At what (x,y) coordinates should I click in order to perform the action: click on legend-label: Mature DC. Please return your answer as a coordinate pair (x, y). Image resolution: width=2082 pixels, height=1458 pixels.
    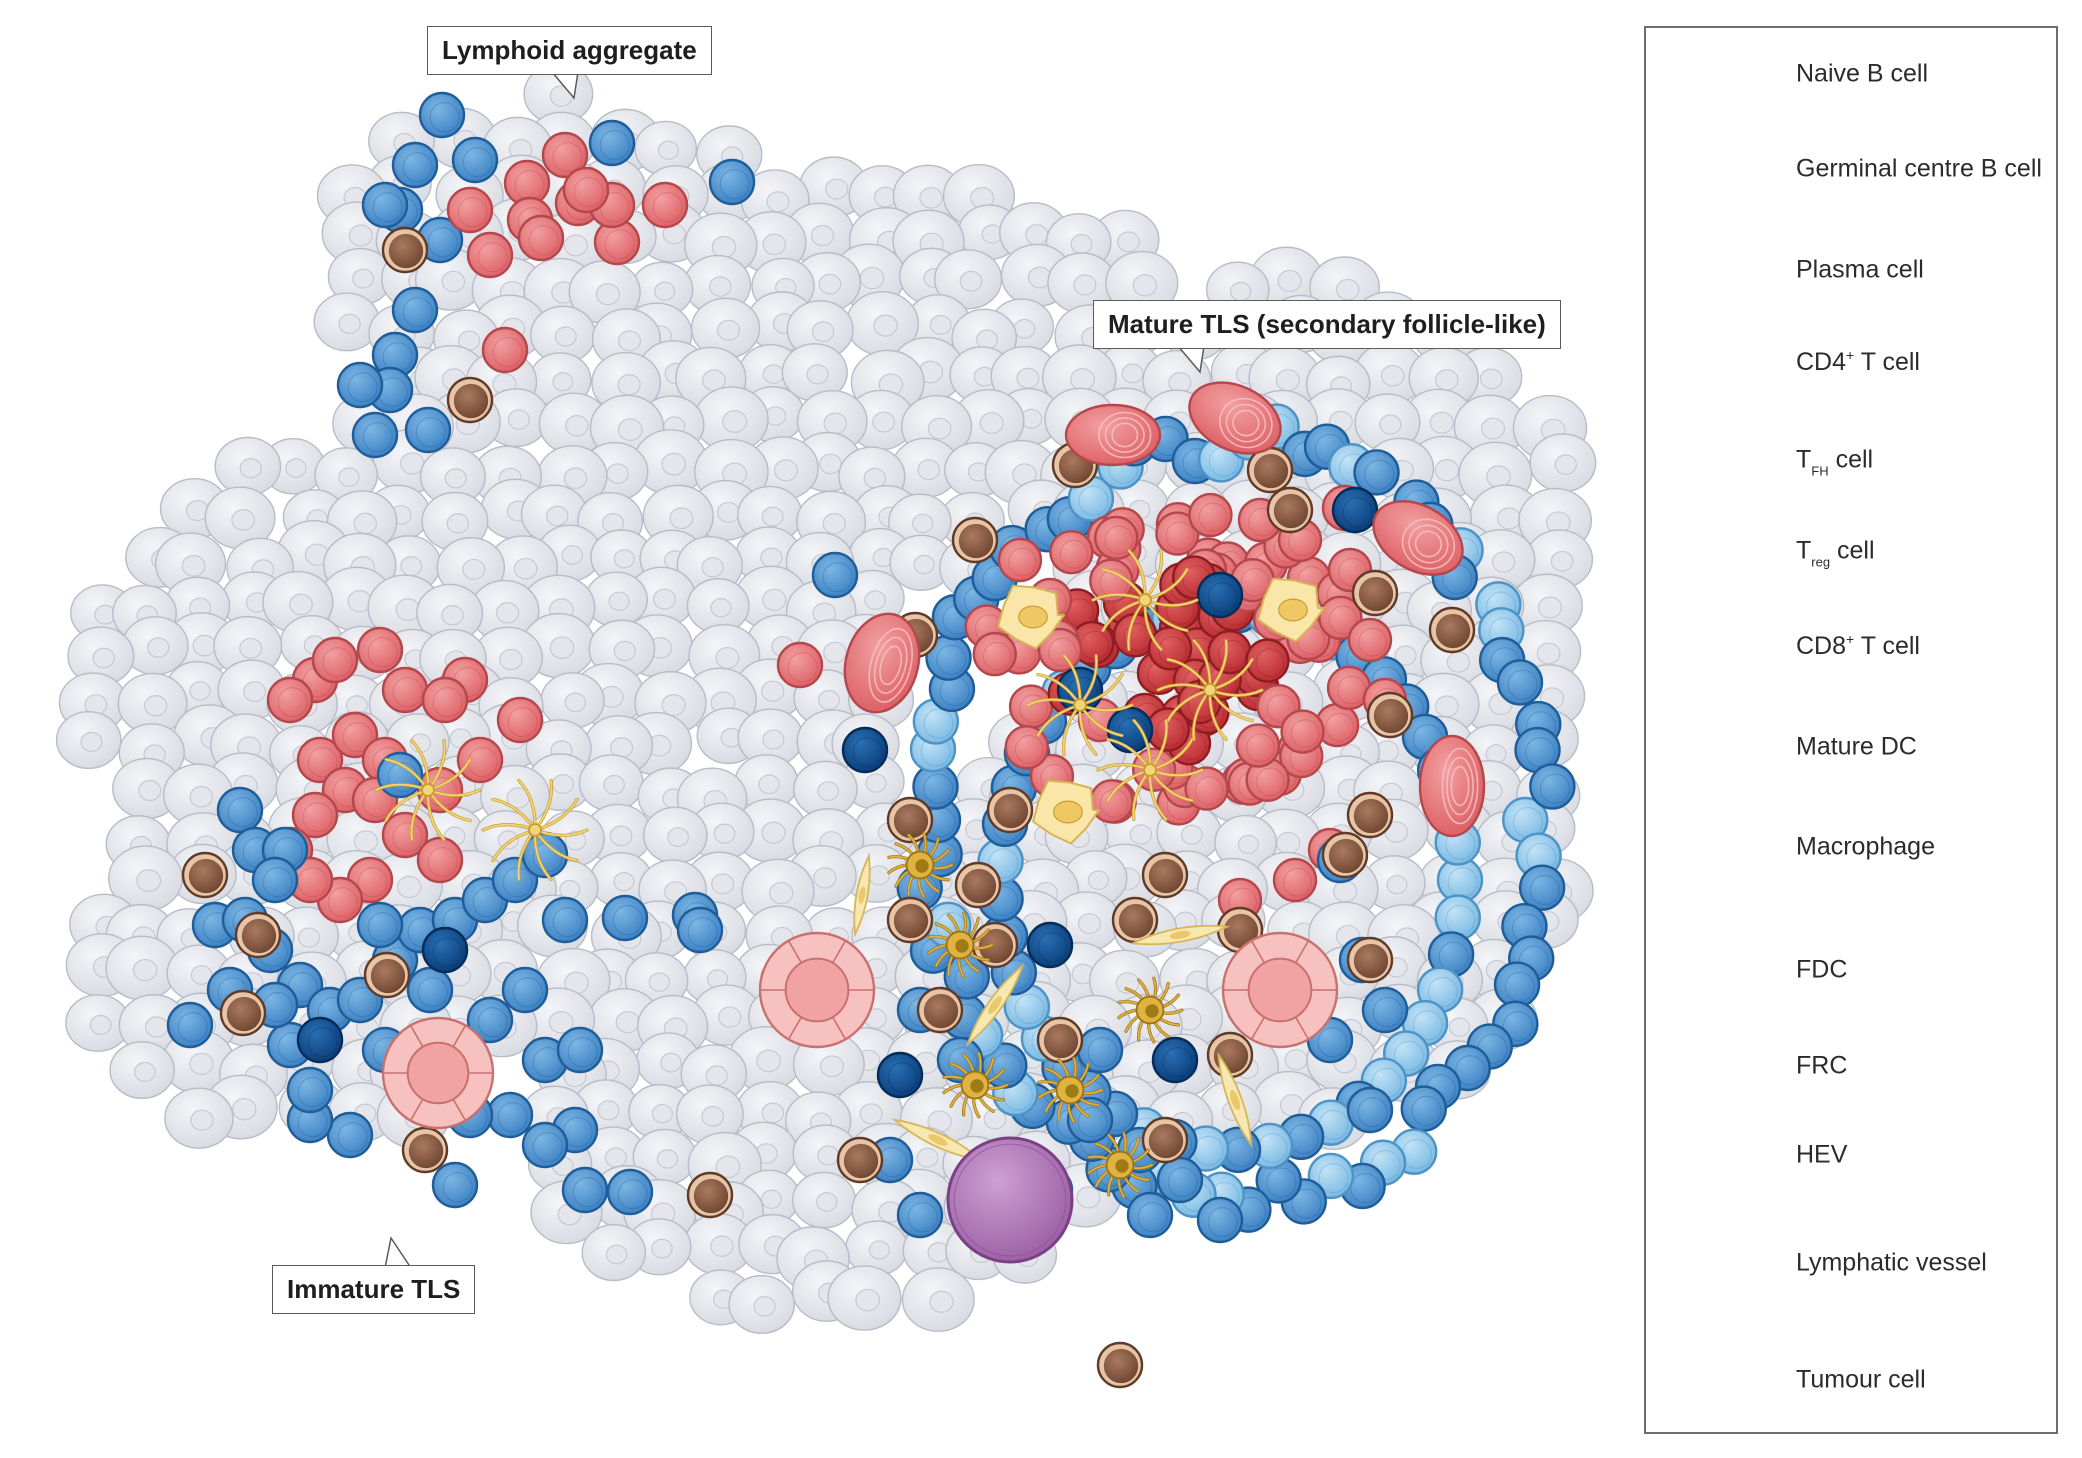
    Looking at the image, I should click on (1856, 746).